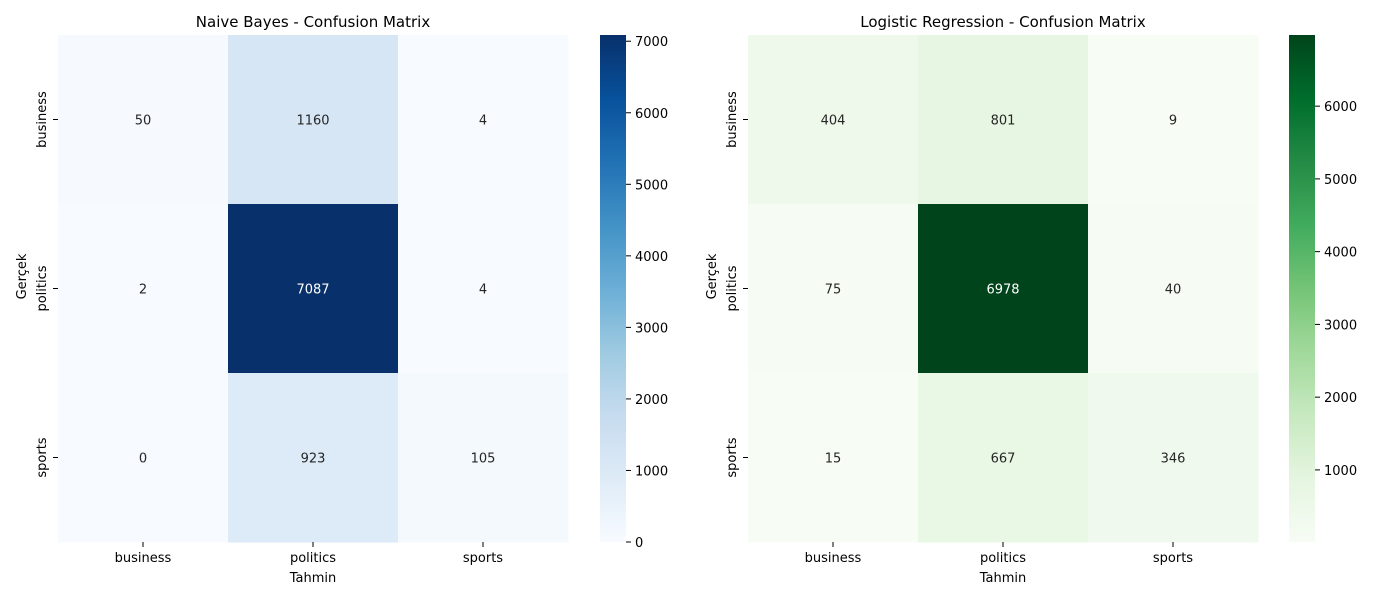 This screenshot has width=1400, height=600. What do you see at coordinates (1003, 22) in the screenshot?
I see `chart-title: Logistic Regression - Confusion Matrix` at bounding box center [1003, 22].